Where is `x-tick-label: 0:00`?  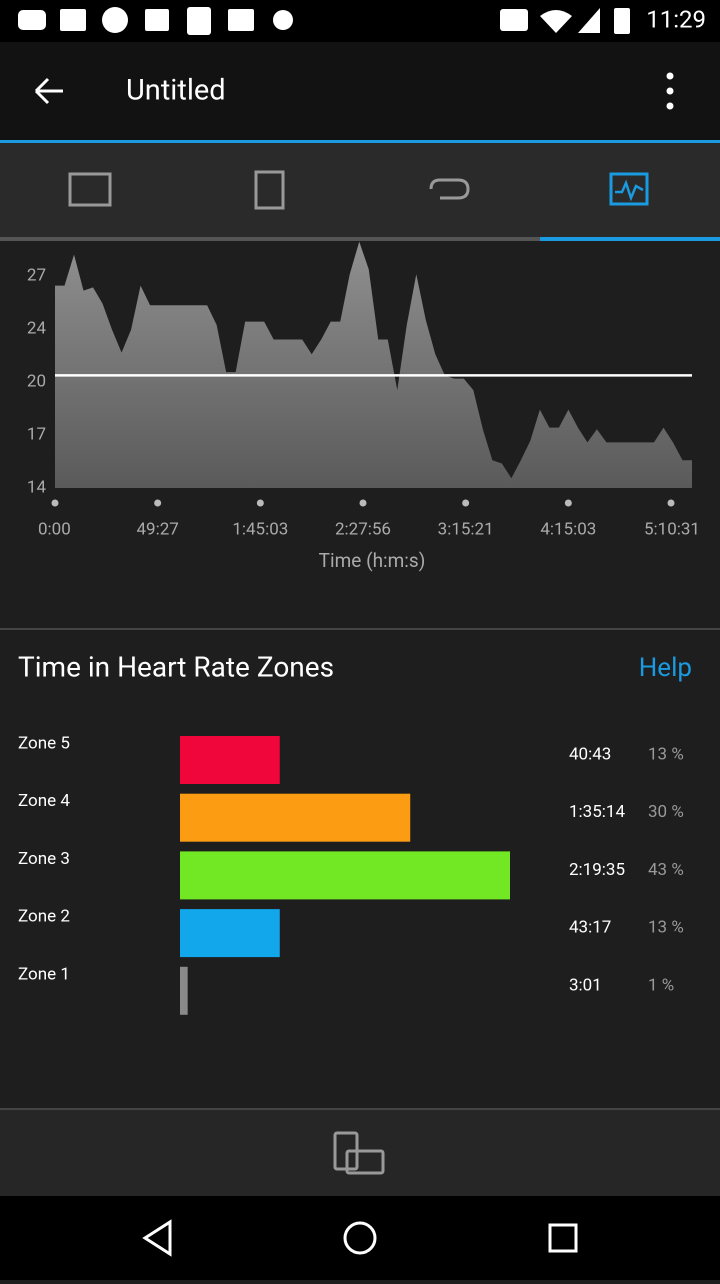 x-tick-label: 0:00 is located at coordinates (54, 529).